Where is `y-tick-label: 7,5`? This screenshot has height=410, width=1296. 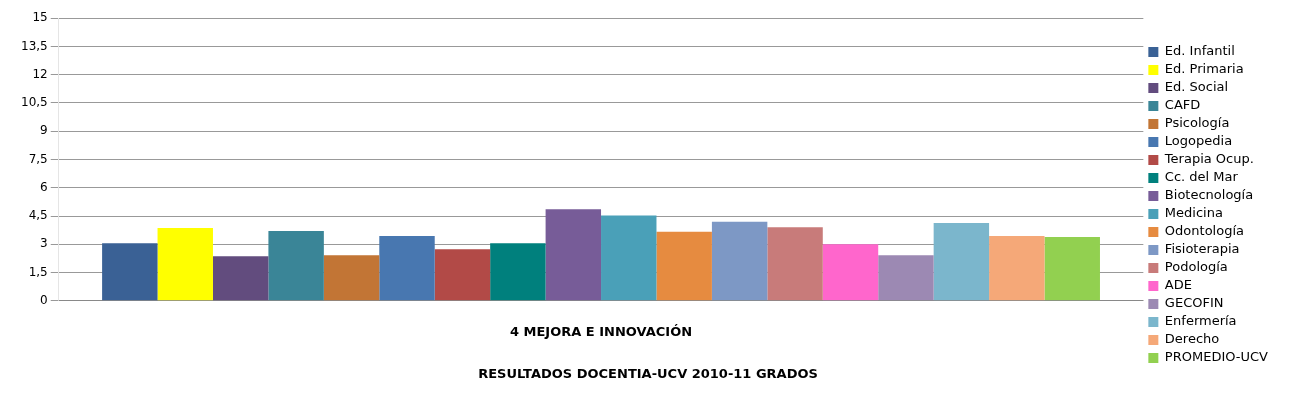
y-tick-label: 7,5 is located at coordinates (38, 158).